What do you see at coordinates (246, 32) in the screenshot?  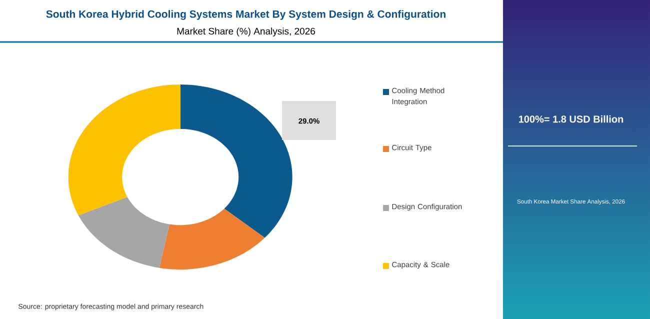 I see `chart-subtitle: Market Share (%) Analysis, 2026` at bounding box center [246, 32].